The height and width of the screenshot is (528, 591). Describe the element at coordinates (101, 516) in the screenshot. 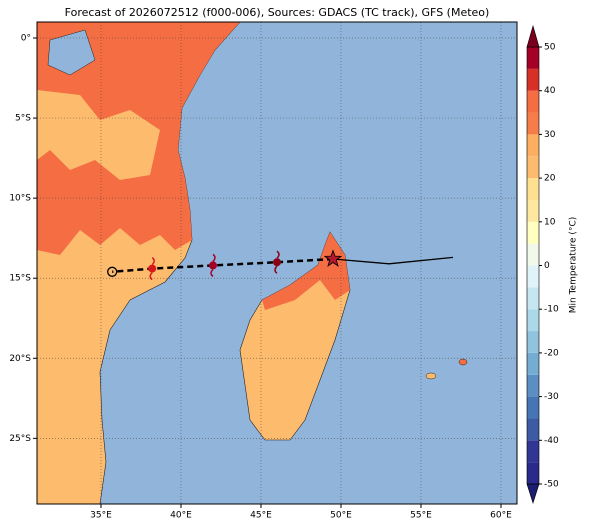

I see `x-tick-label: 35°E` at that location.